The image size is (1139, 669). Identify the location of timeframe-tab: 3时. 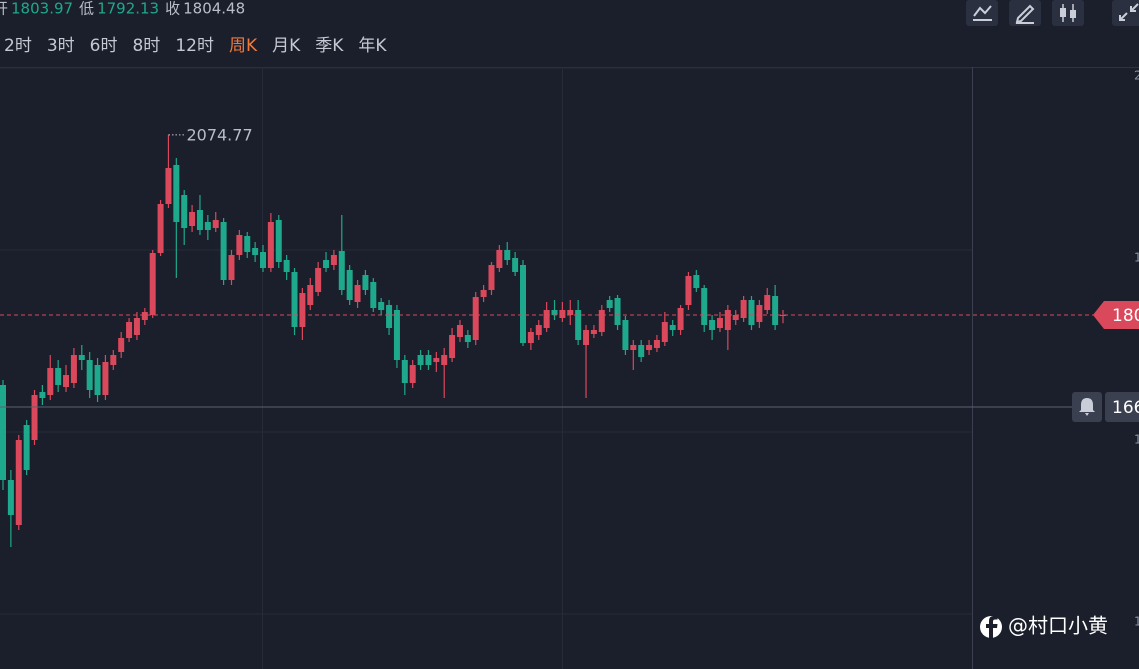
(61, 46).